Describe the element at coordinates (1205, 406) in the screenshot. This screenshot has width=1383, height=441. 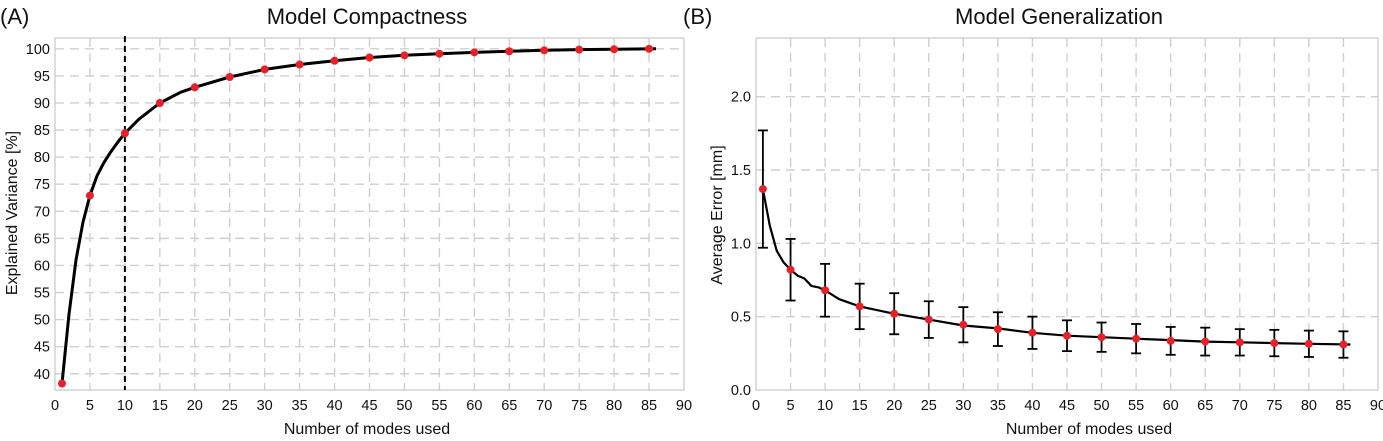
I see `x-tick-label: 65` at that location.